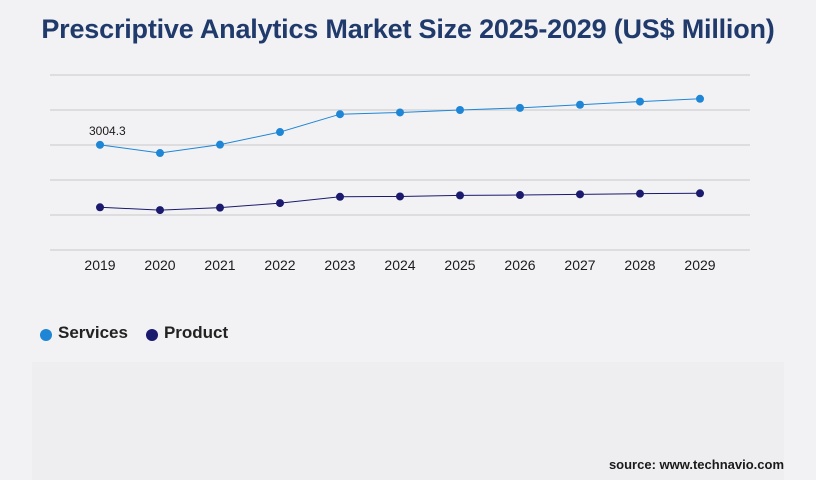 The height and width of the screenshot is (480, 816). I want to click on source-credit: source: www.technavio.com, so click(696, 464).